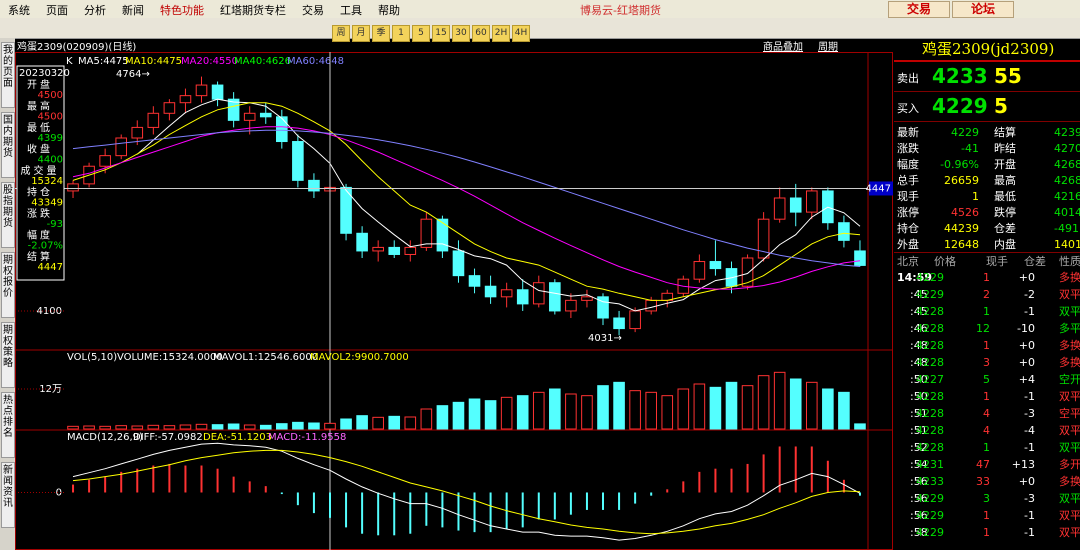 This screenshot has height=550, width=1080. I want to click on menu-bar: 系统 页面 分析 新闻 特色功能 红塔期货专栏 交易 工具 帮助, so click(540, 9).